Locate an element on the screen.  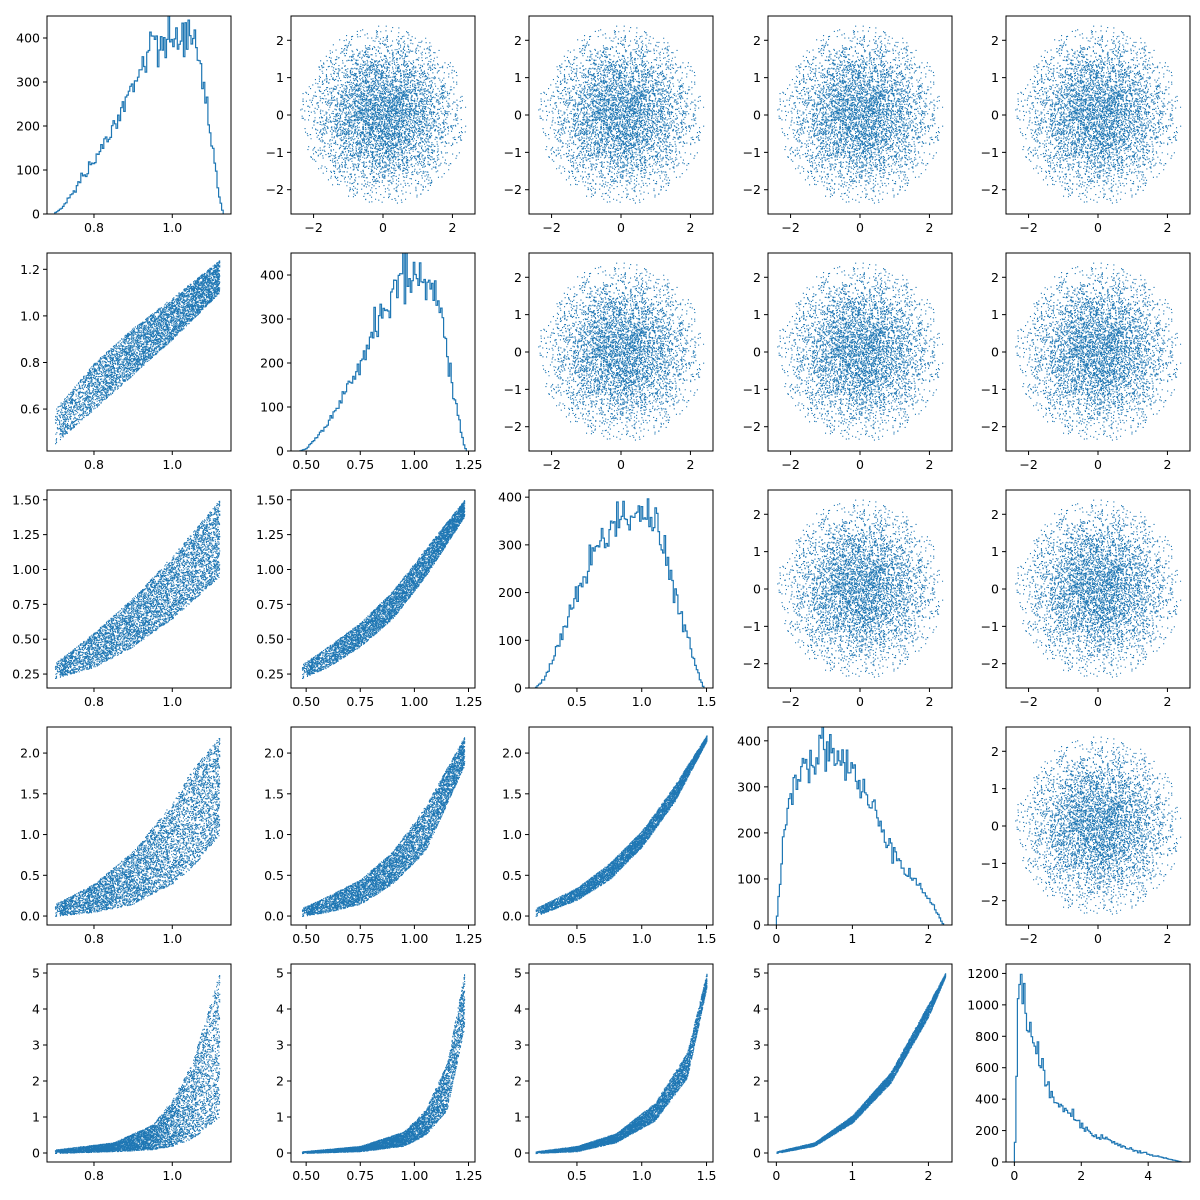
y-tick-label: 1.50 is located at coordinates (26, 499).